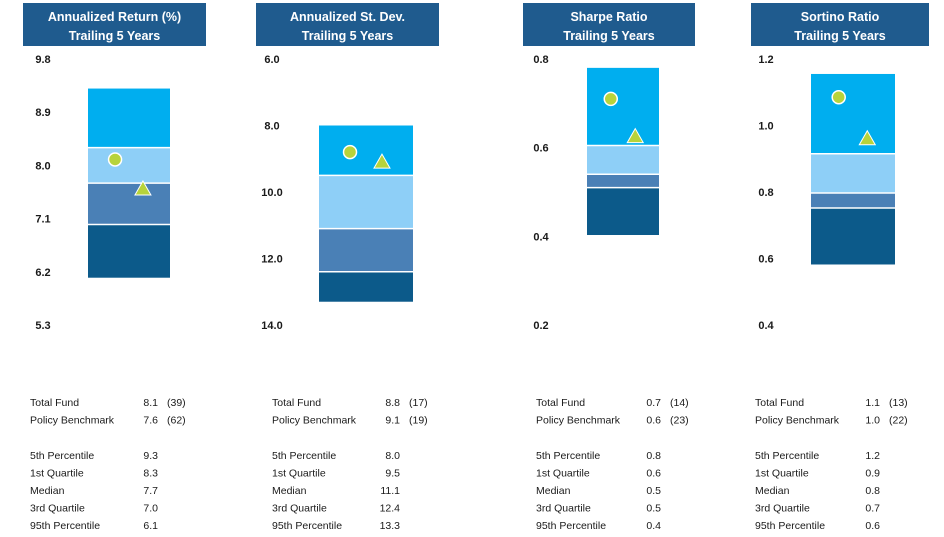 This screenshot has width=944, height=537. I want to click on table-row-value: 9.1, so click(392, 421).